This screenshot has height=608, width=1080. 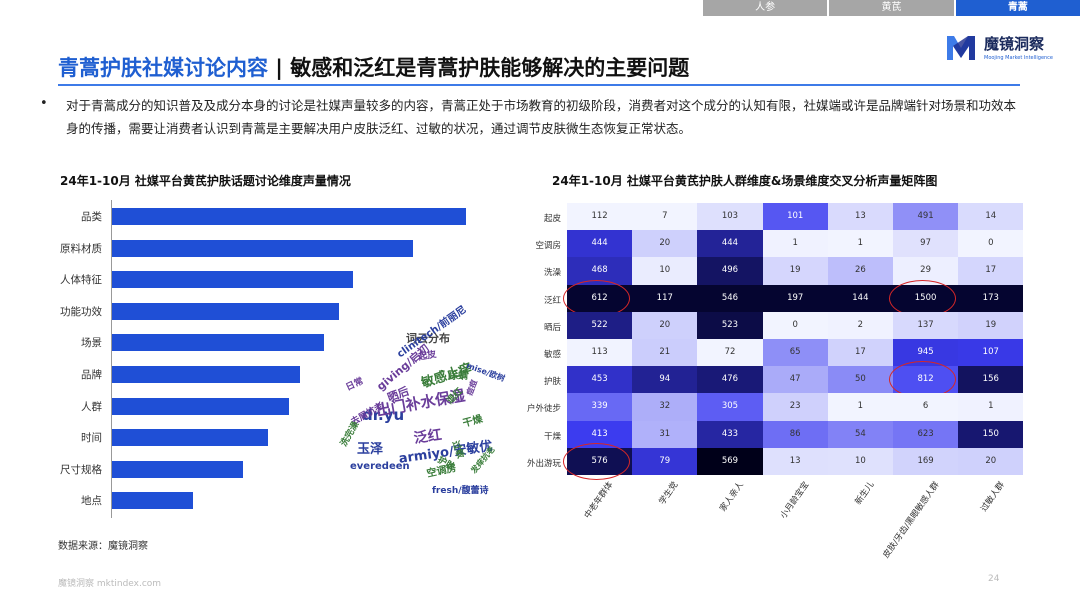 I want to click on heatmap-cell: 523, so click(x=730, y=325).